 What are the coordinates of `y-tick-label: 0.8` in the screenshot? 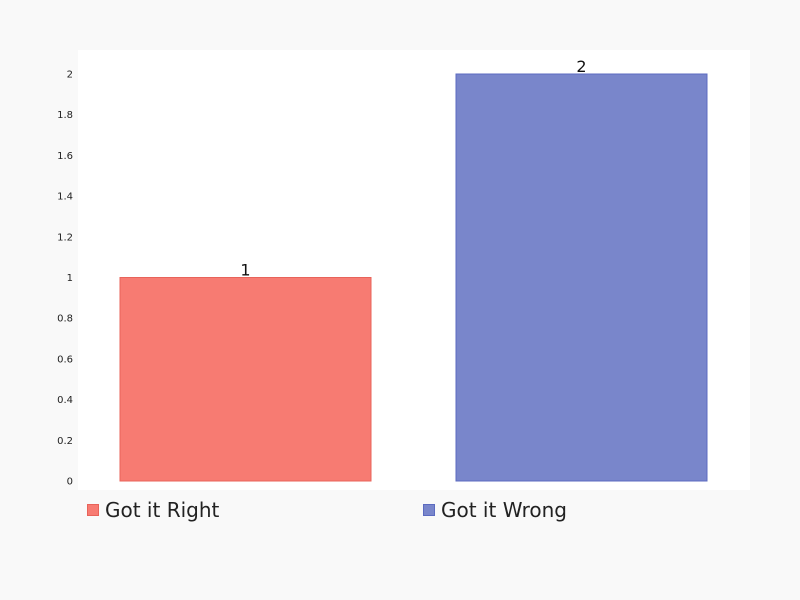 It's located at (65, 319).